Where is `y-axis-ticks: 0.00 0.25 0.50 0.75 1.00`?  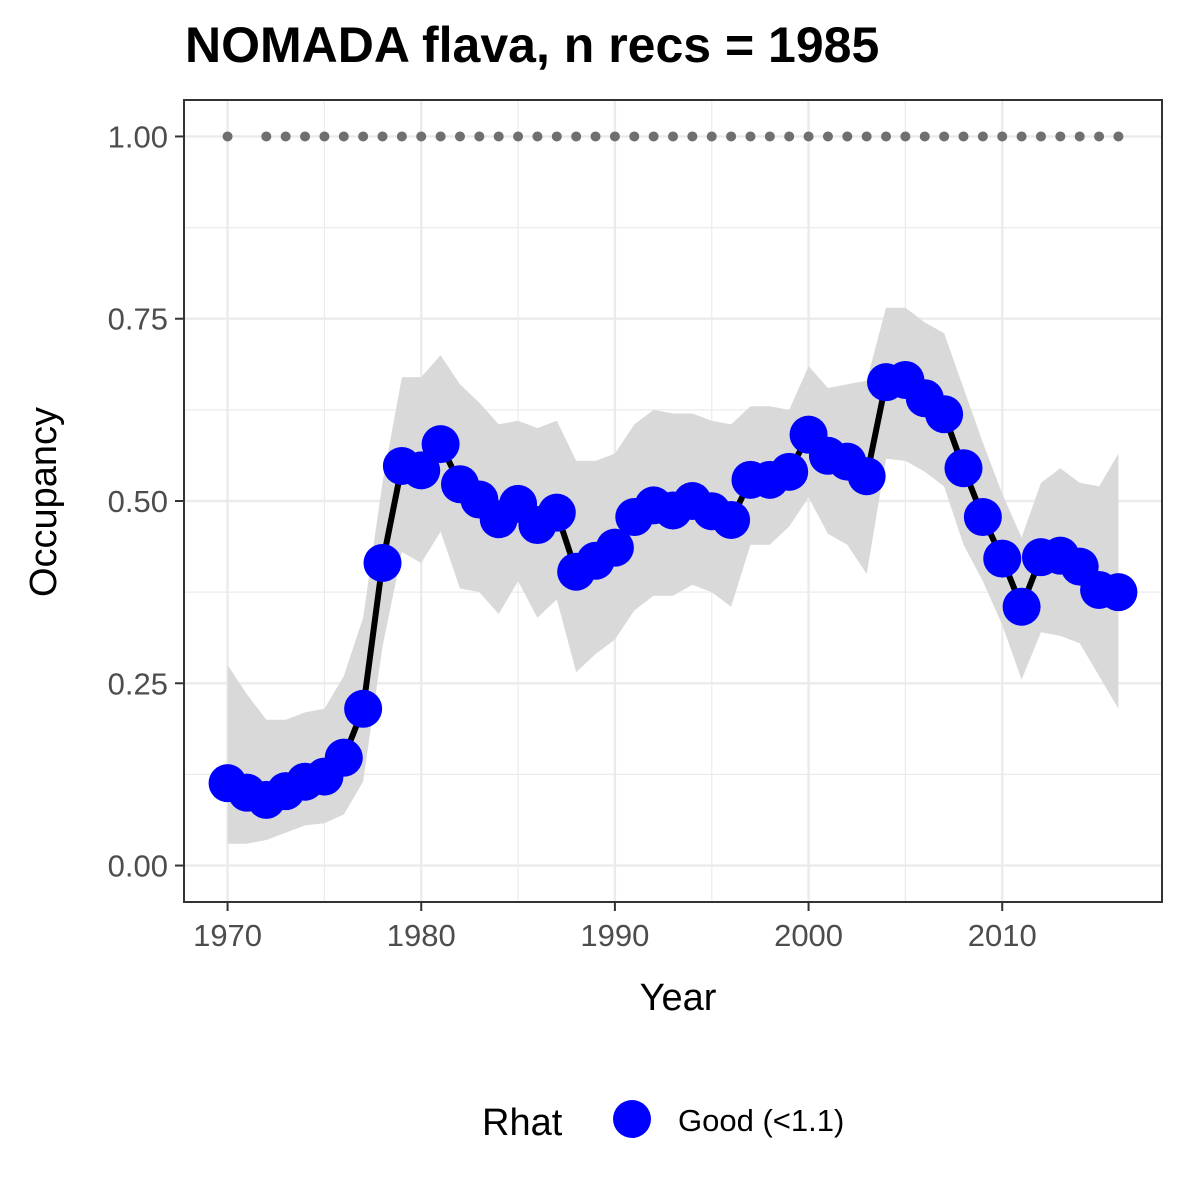
y-axis-ticks: 0.00 0.25 0.50 0.75 1.00 is located at coordinates (146, 501).